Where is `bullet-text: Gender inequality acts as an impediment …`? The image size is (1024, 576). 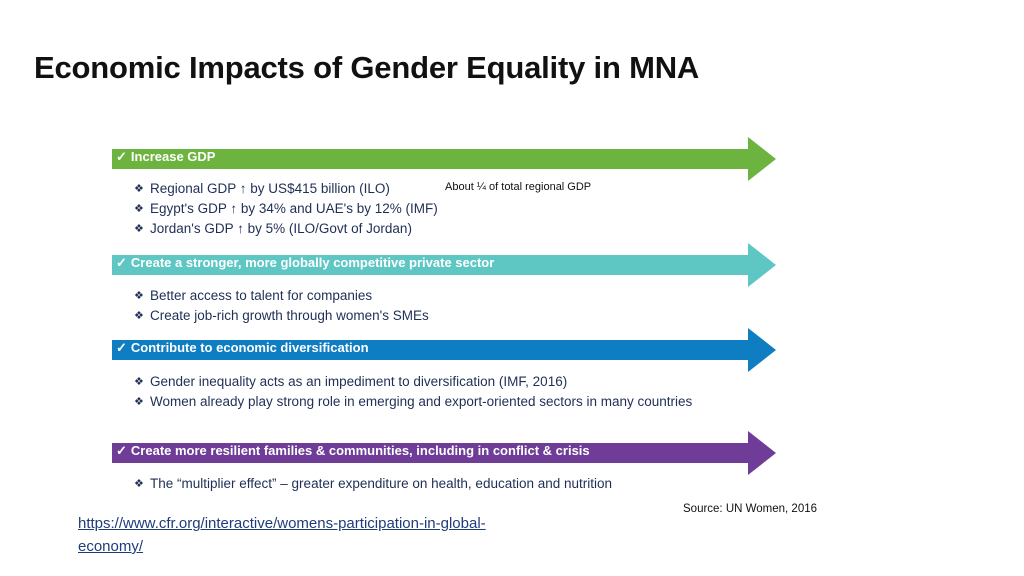 bullet-text: Gender inequality acts as an impediment … is located at coordinates (359, 381).